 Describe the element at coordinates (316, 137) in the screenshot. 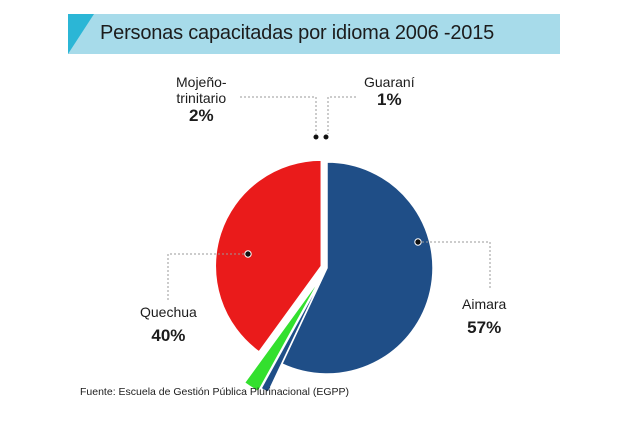

I see `marker-mojeno` at that location.